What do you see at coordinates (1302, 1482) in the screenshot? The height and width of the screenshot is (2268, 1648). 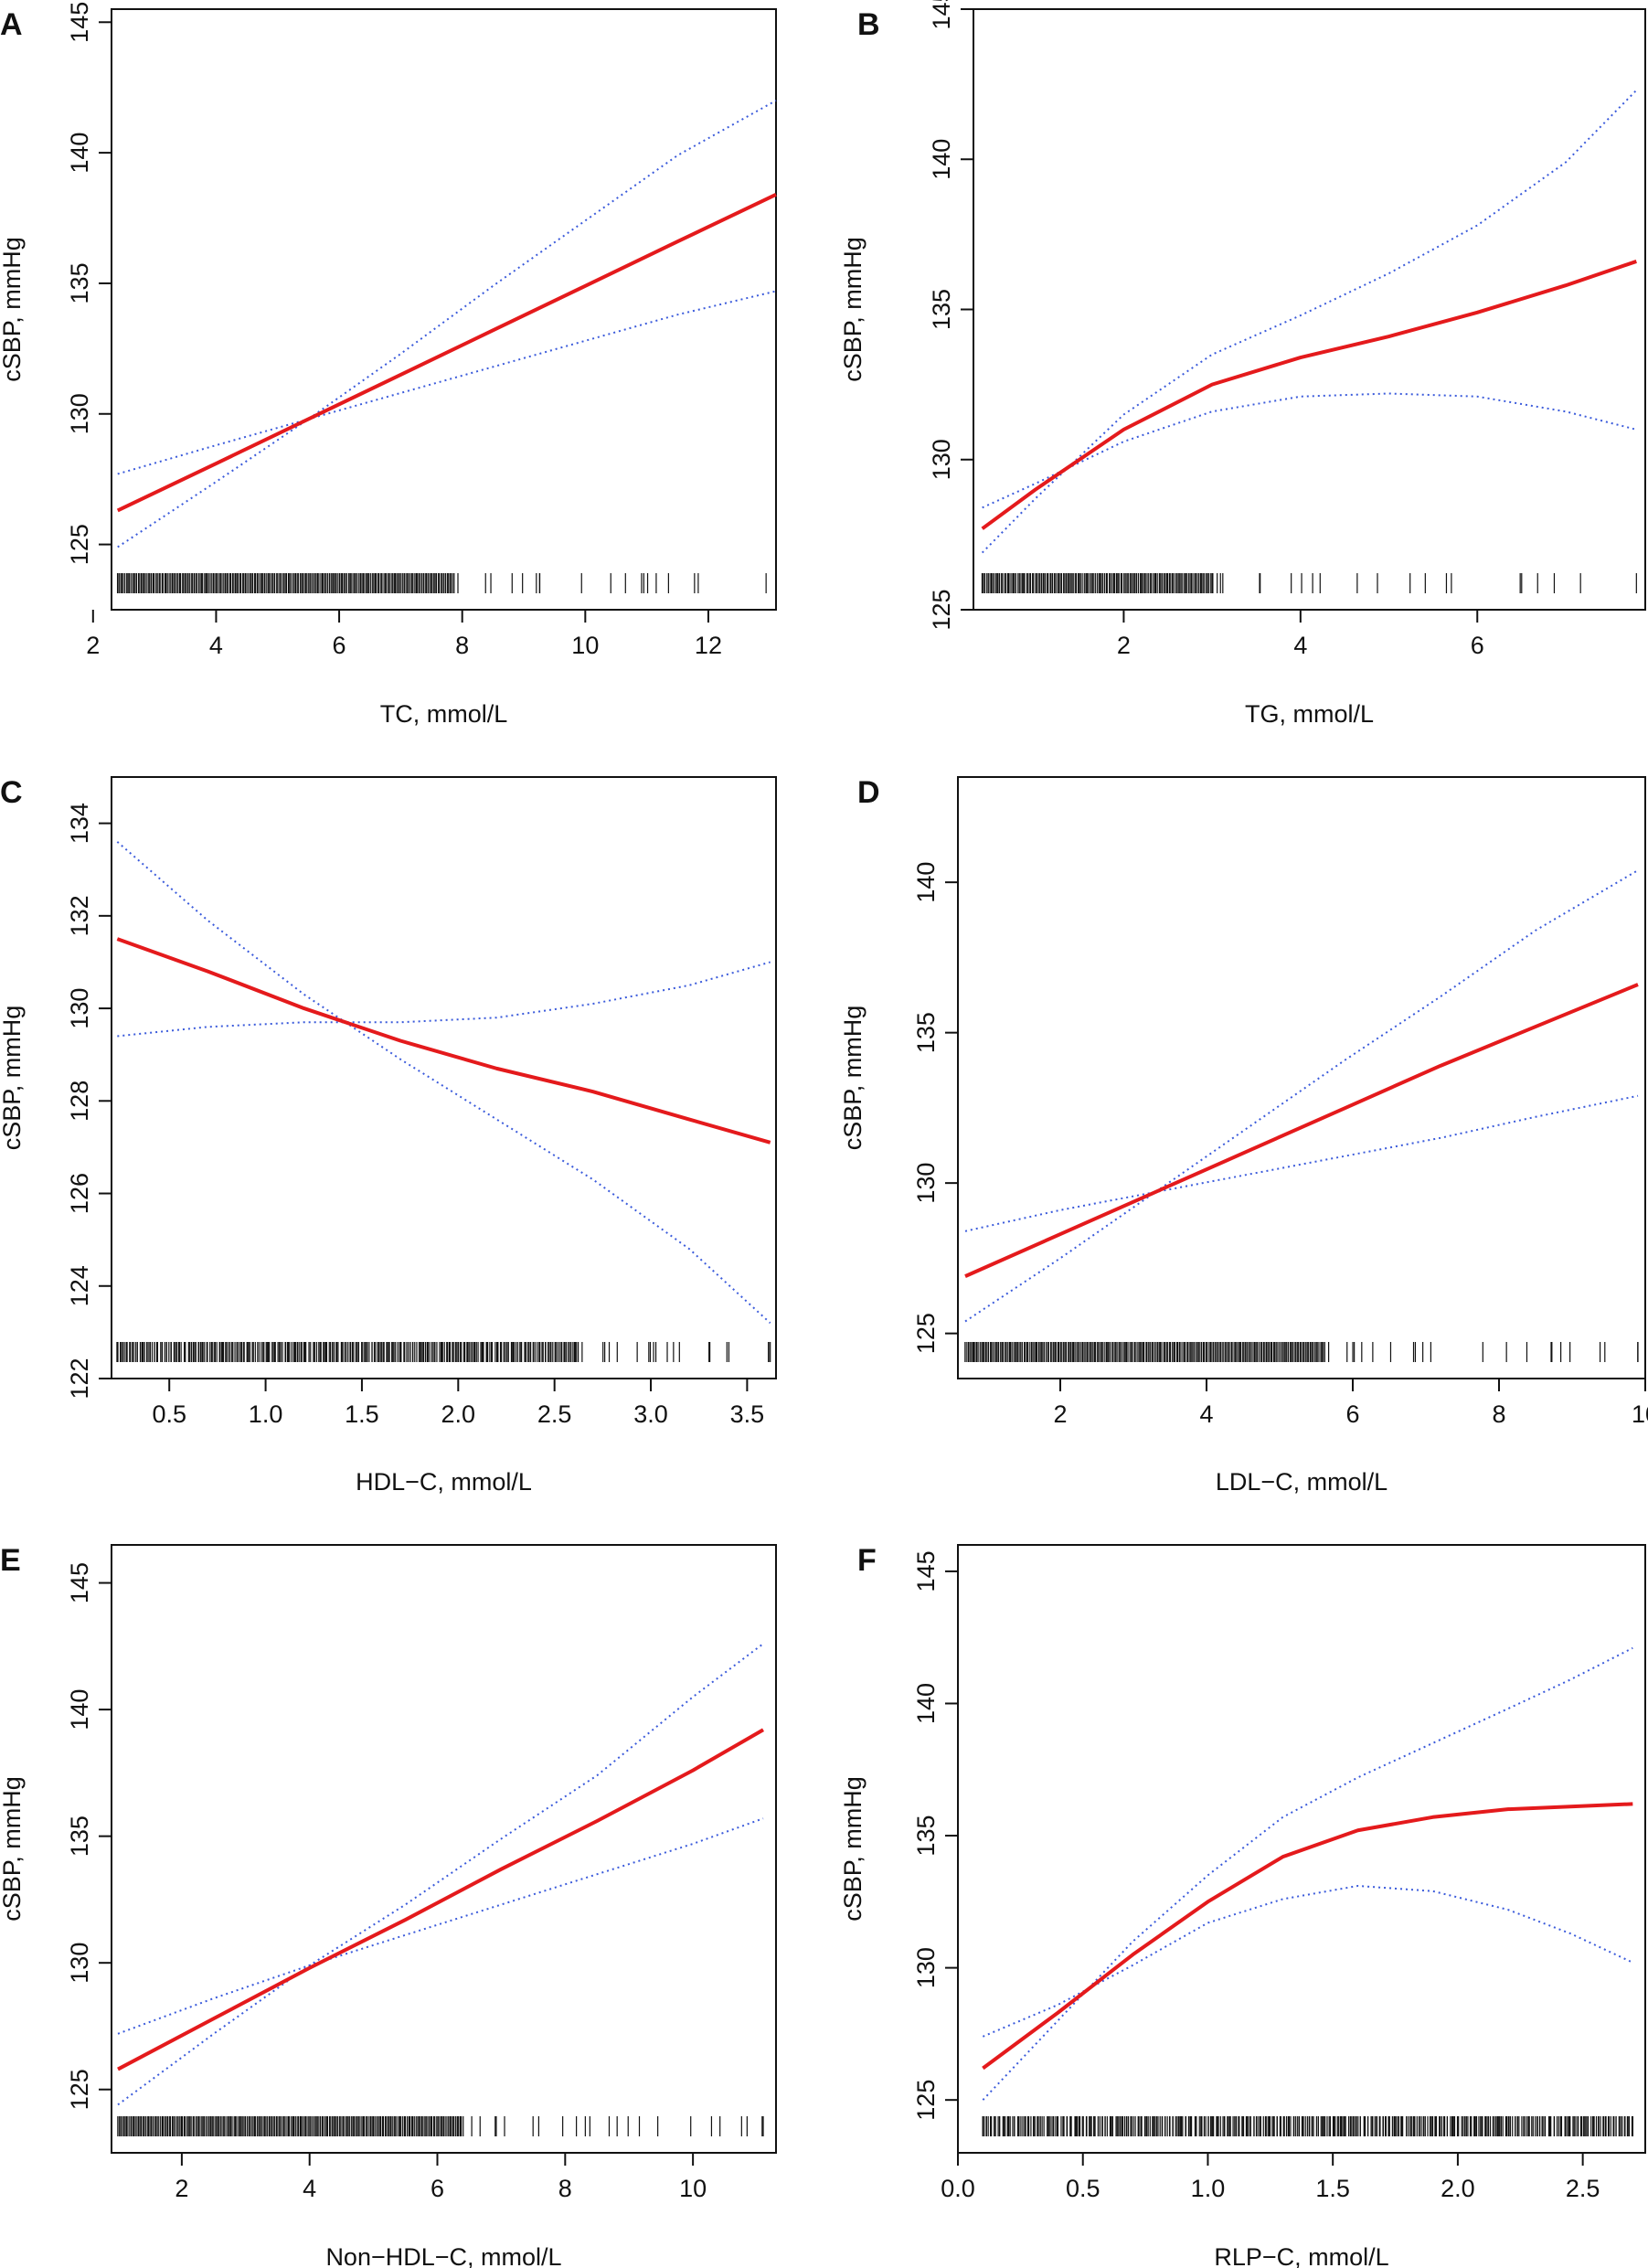 I see `x-axis-title: LDL−C, mmol/L` at bounding box center [1302, 1482].